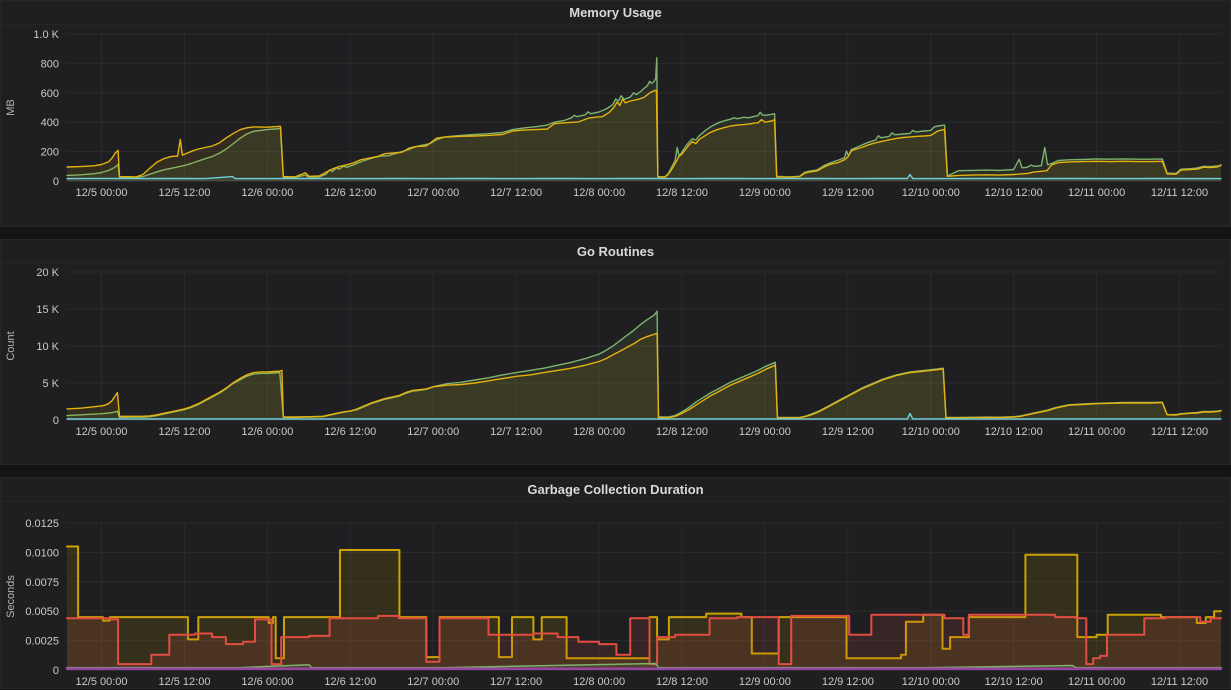 The width and height of the screenshot is (1231, 690). I want to click on y-tick-label: 600, so click(50, 94).